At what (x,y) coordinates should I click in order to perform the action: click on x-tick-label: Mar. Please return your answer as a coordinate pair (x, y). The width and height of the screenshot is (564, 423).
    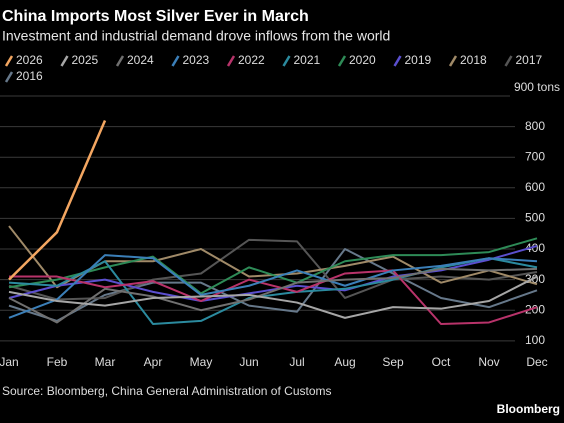
    Looking at the image, I should click on (105, 362).